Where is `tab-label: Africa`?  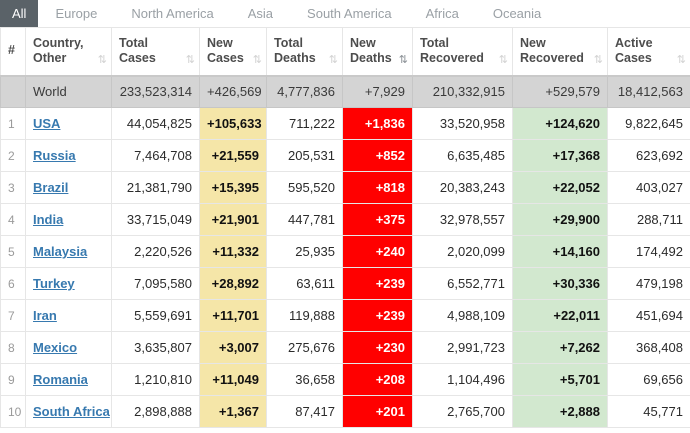
tab-label: Africa is located at coordinates (442, 13).